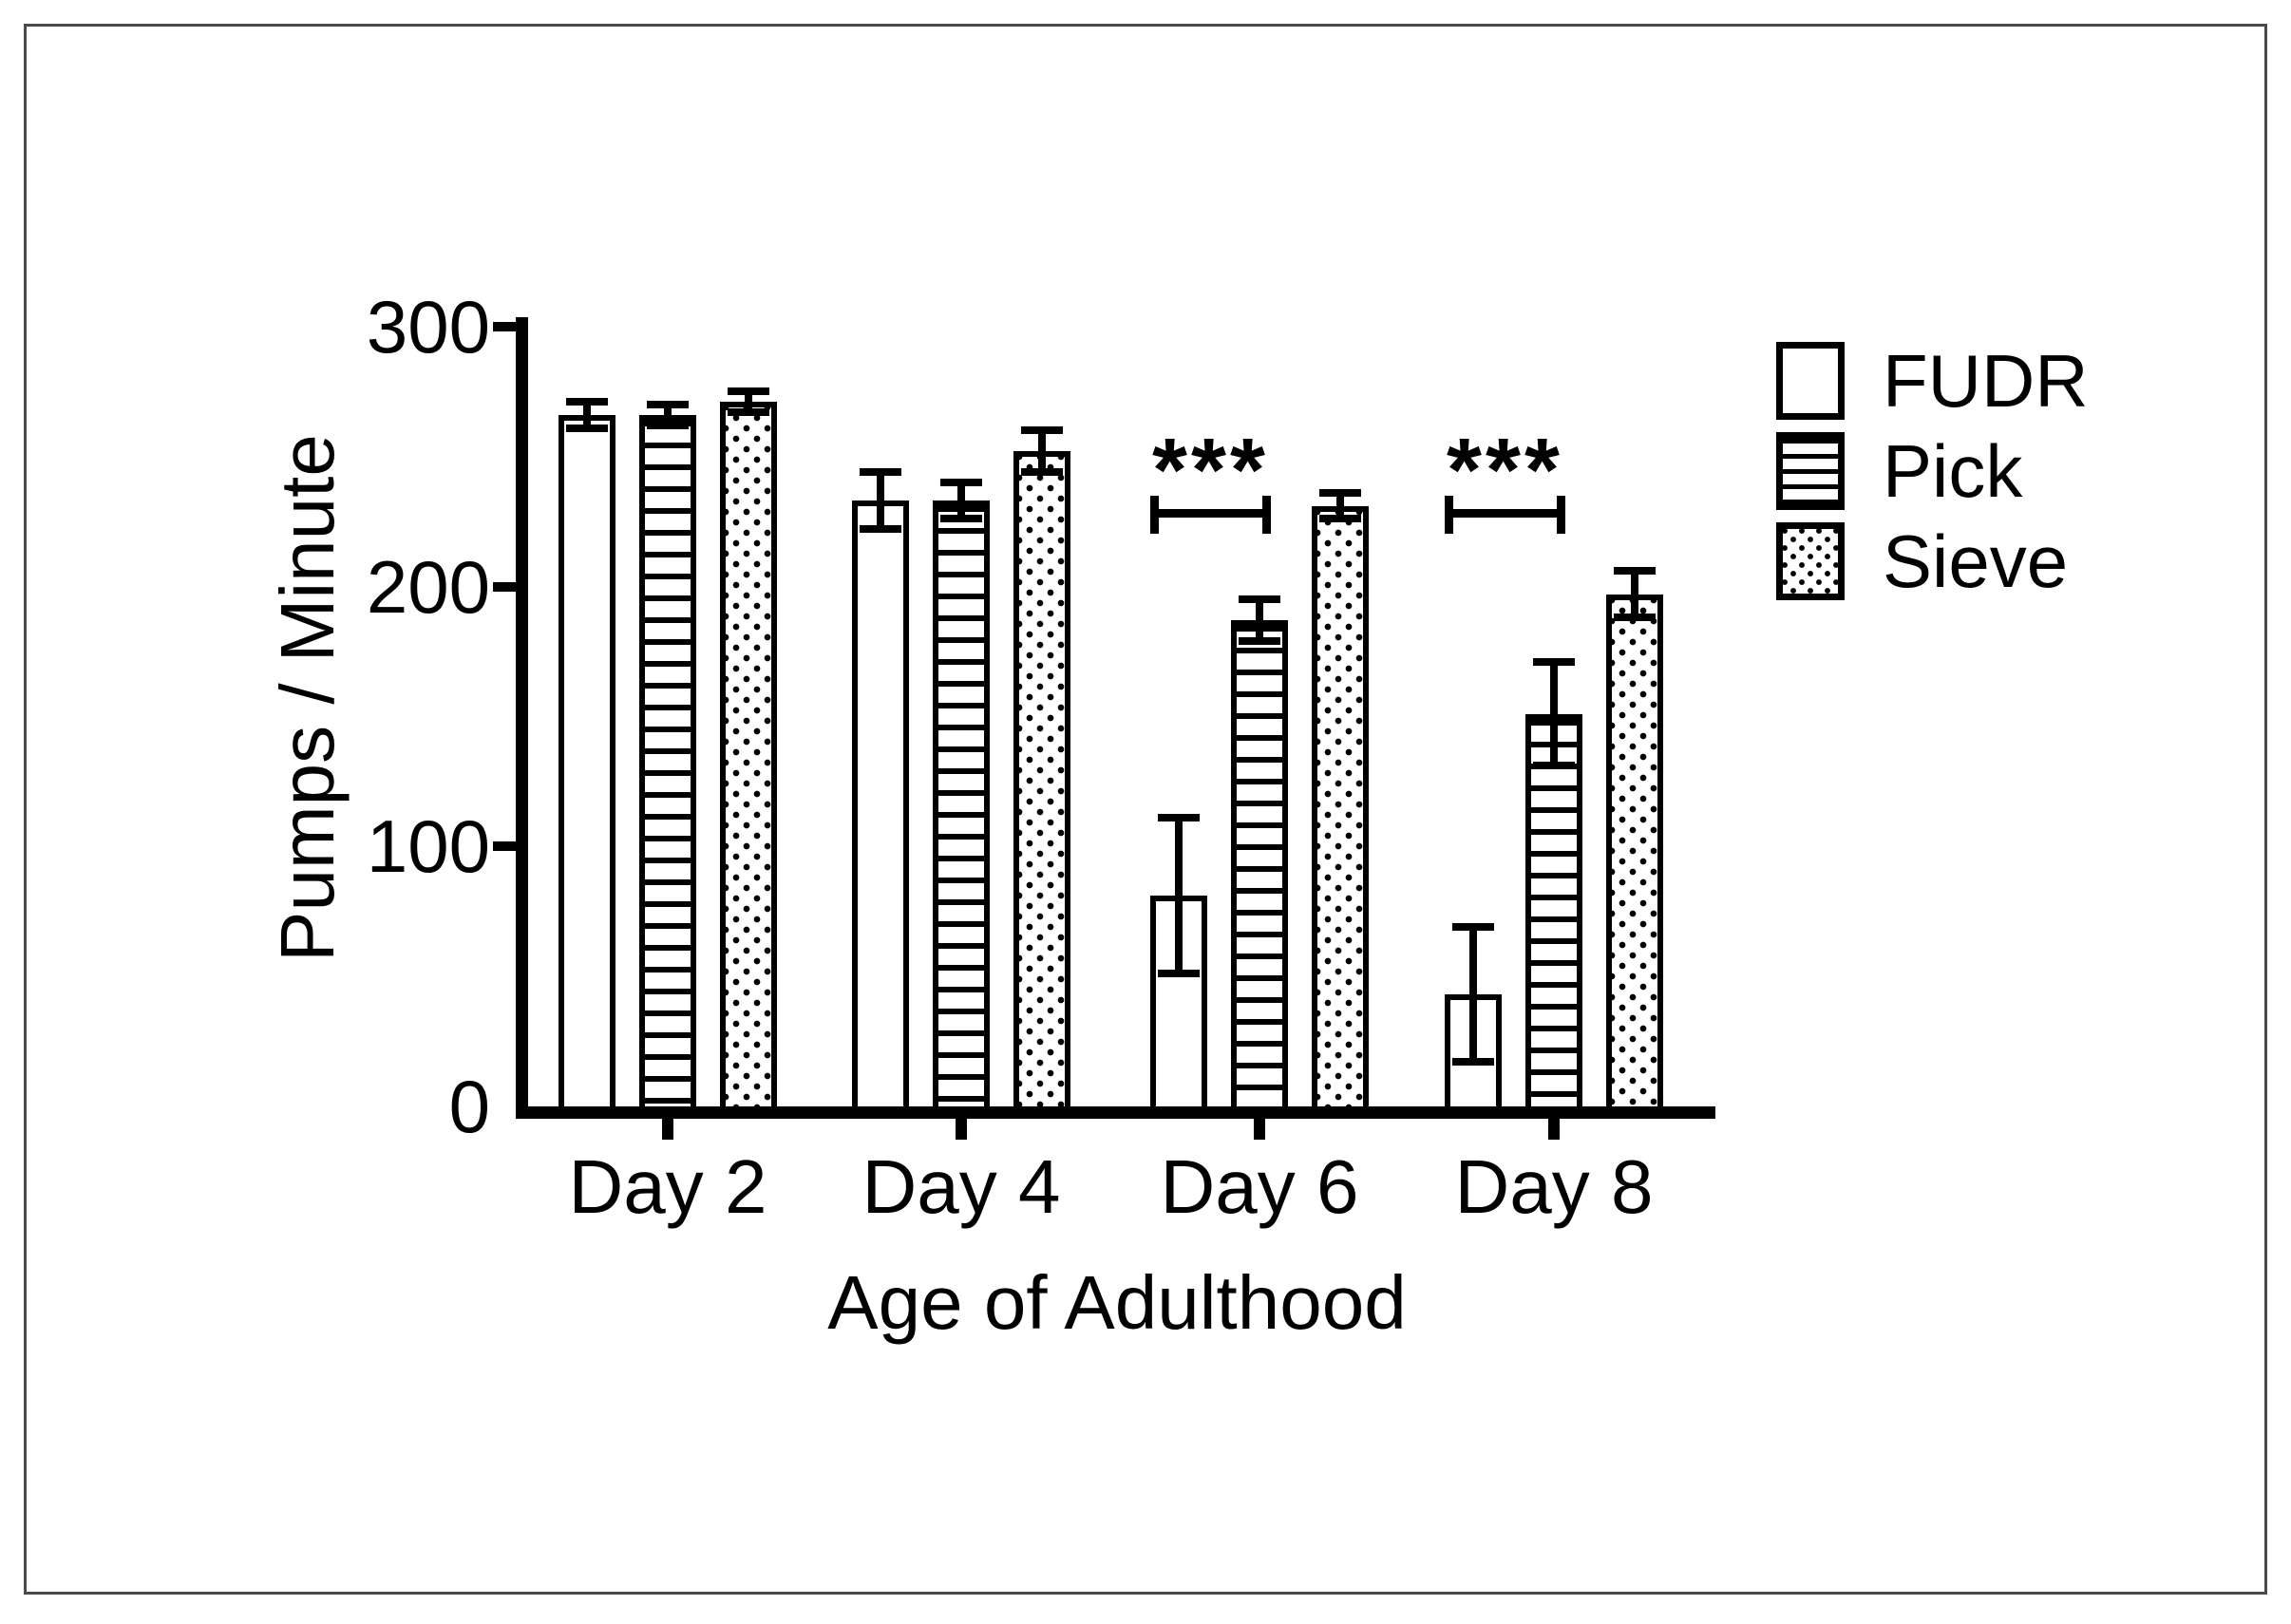  I want to click on legend-label-sieve: Sieve, so click(1976, 561).